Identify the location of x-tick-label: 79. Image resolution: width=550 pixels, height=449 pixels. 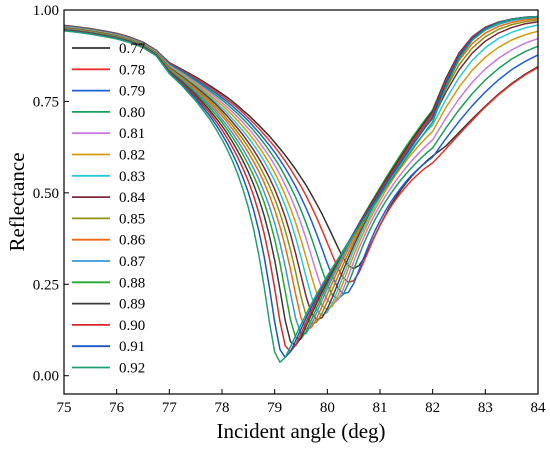
(274, 408).